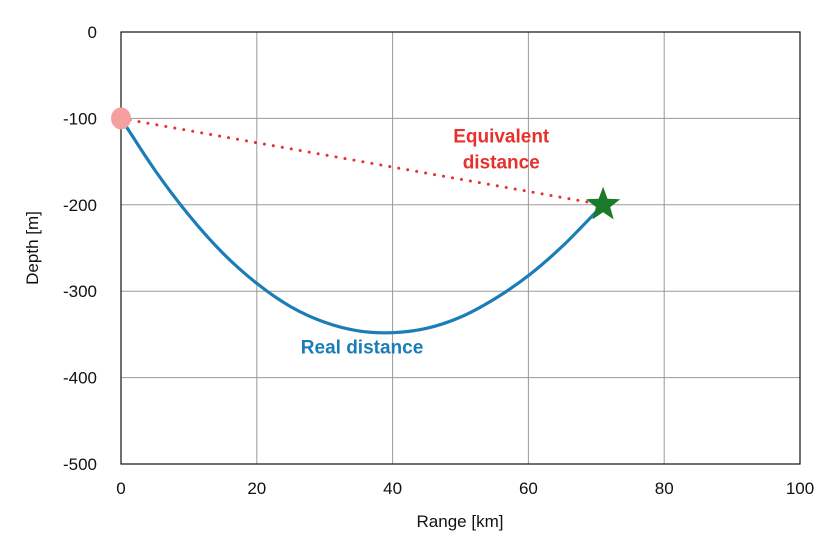  I want to click on x-tick-label: 0, so click(120, 488).